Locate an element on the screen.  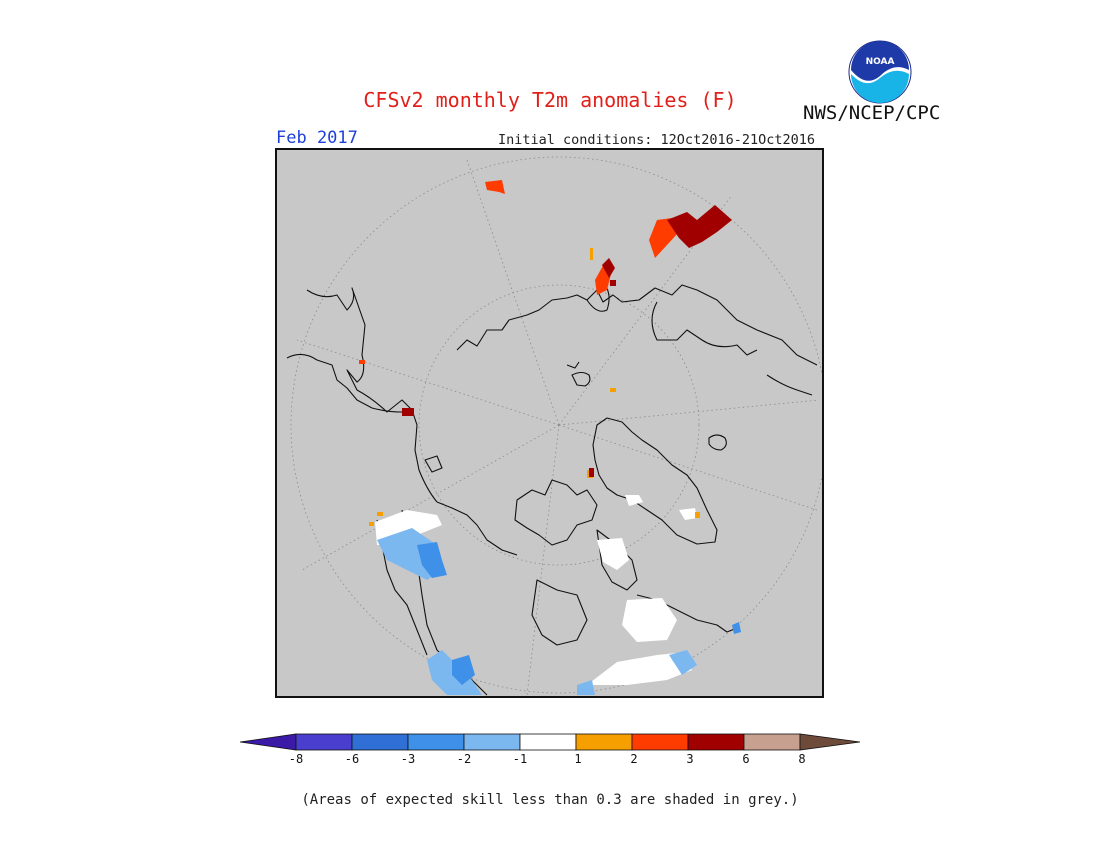
hot-anomaly-regions is located at coordinates (519, 272).